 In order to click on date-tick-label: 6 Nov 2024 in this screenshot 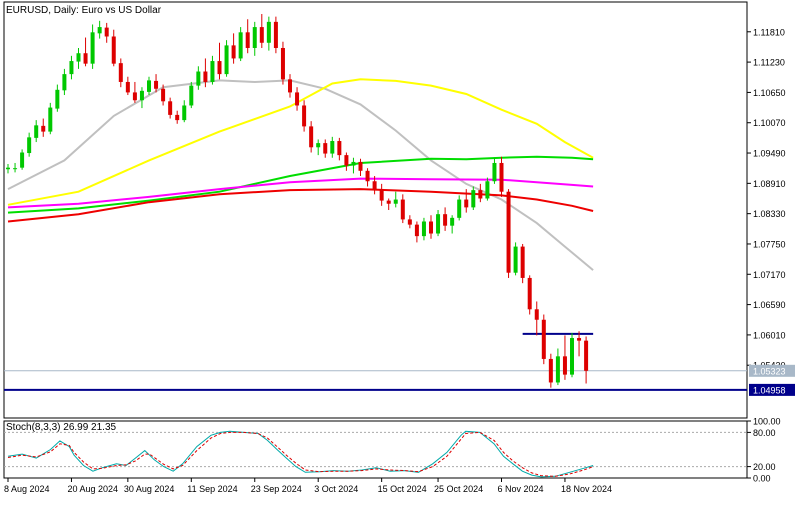, I will do `click(521, 489)`.